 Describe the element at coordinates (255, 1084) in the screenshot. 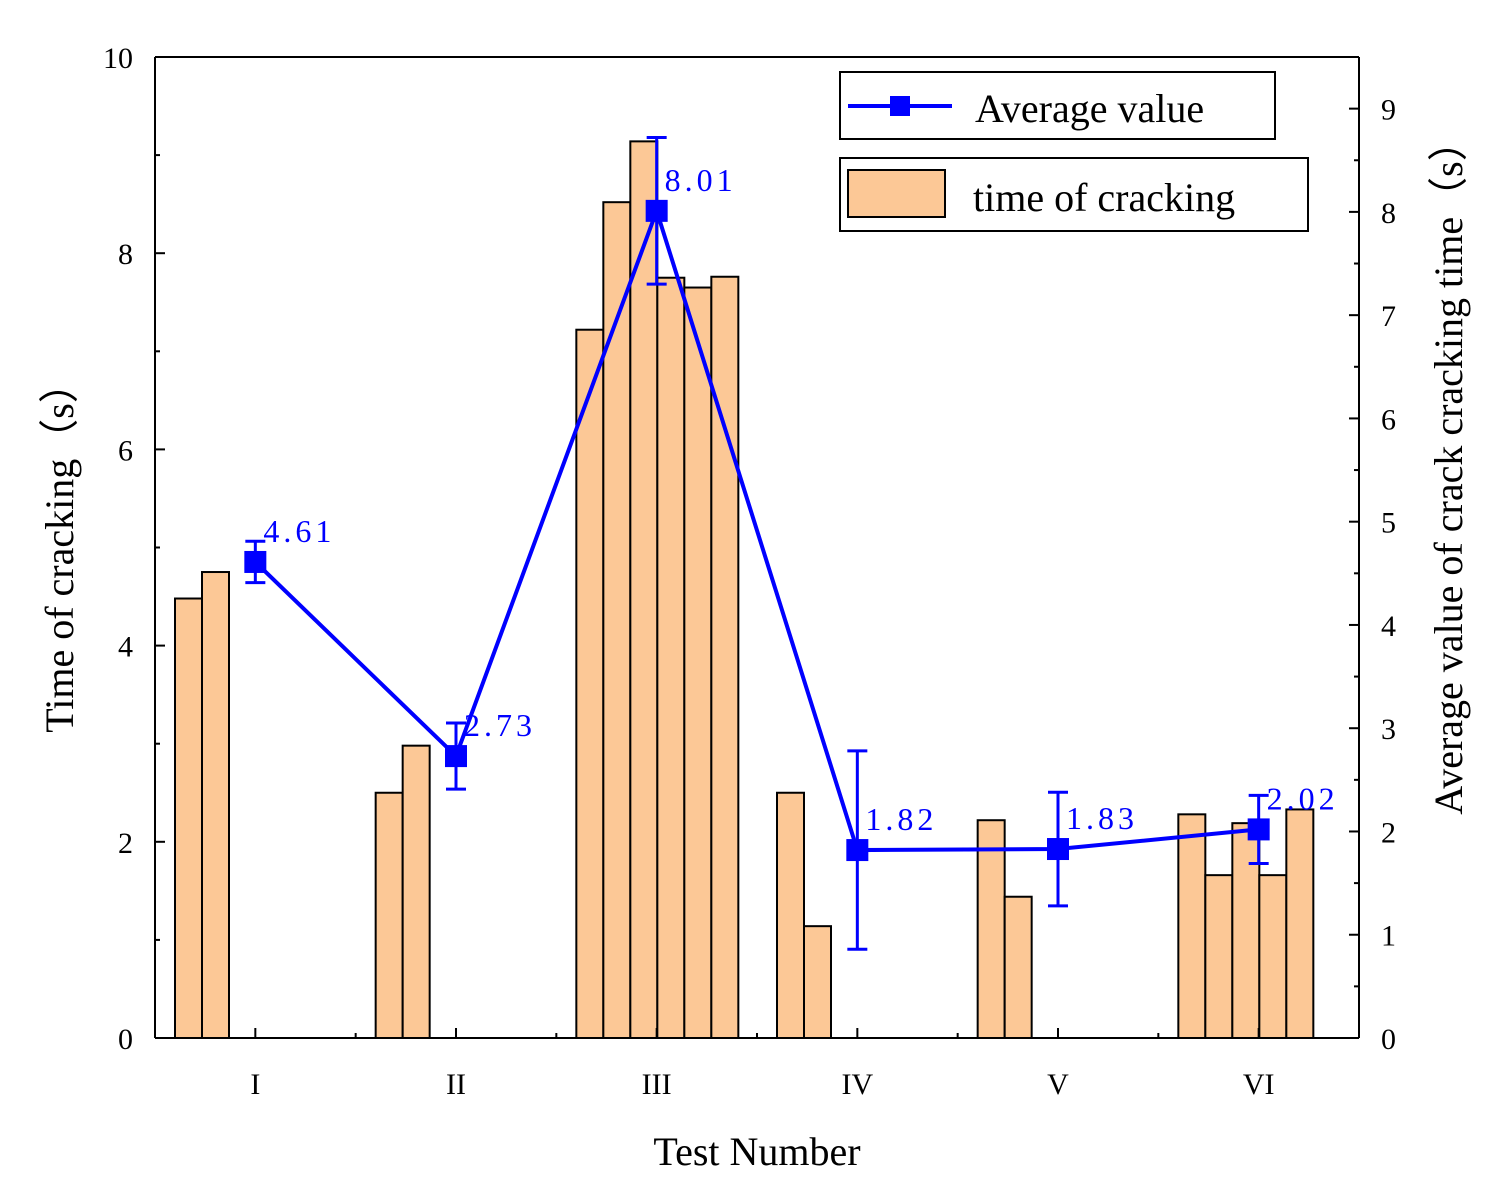

I see `x-tick-label-I: I` at that location.